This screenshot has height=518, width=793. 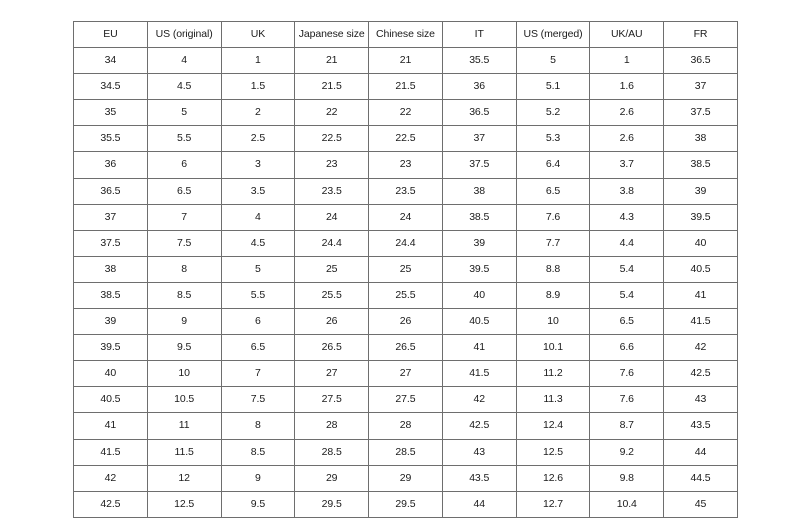 I want to click on cell-uk-au: 3.7, so click(x=627, y=165).